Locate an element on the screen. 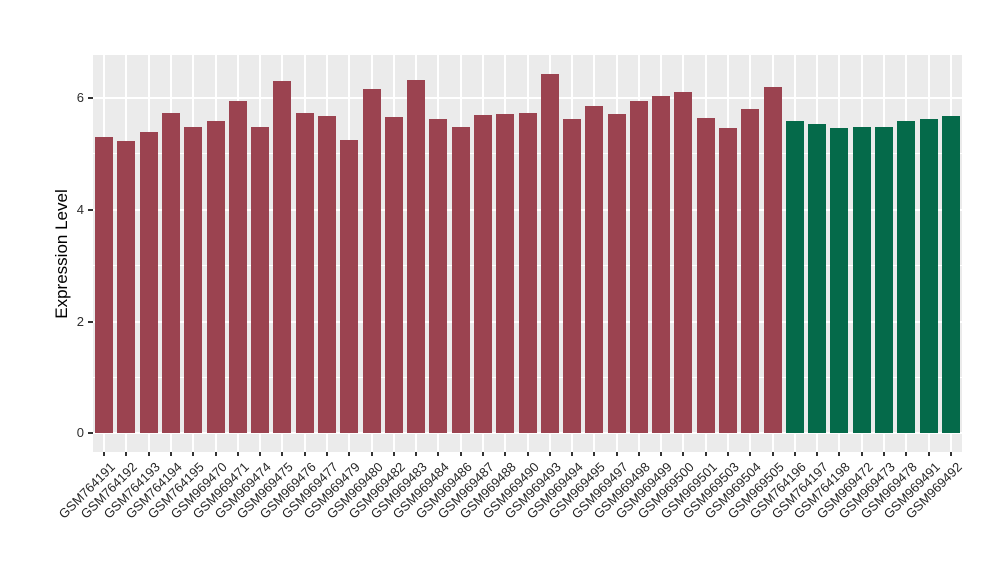 The image size is (1000, 580). bar-GSM969490 is located at coordinates (527, 273).